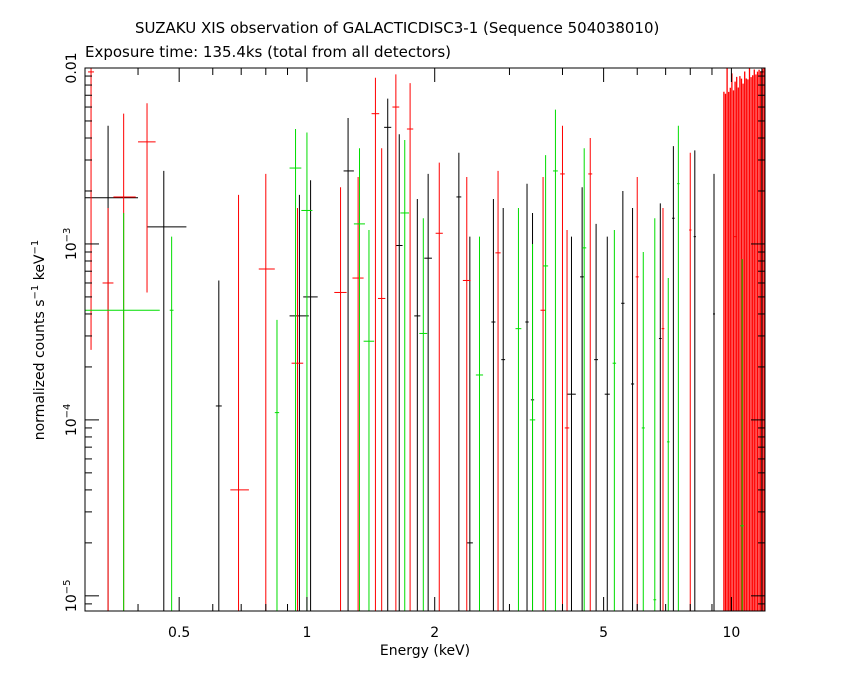 Image resolution: width=850 pixels, height=680 pixels. Describe the element at coordinates (731, 633) in the screenshot. I see `x-tick-label: 10` at that location.